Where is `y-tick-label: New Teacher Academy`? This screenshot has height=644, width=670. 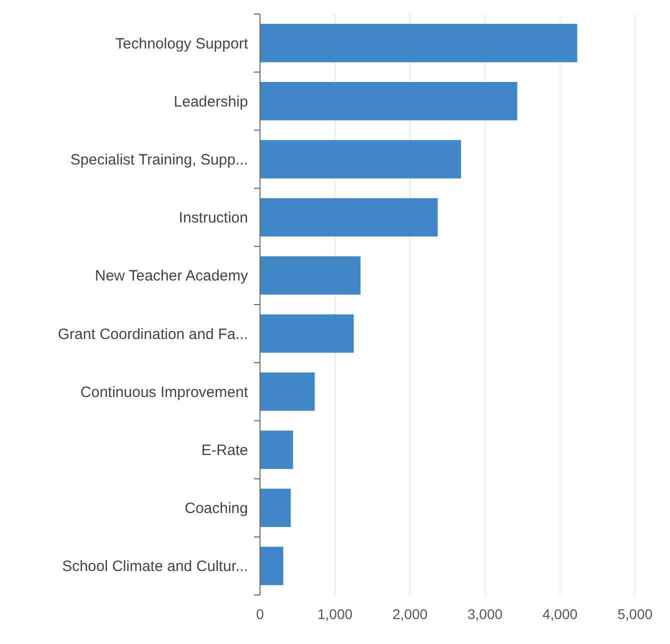 y-tick-label: New Teacher Academy is located at coordinates (171, 276).